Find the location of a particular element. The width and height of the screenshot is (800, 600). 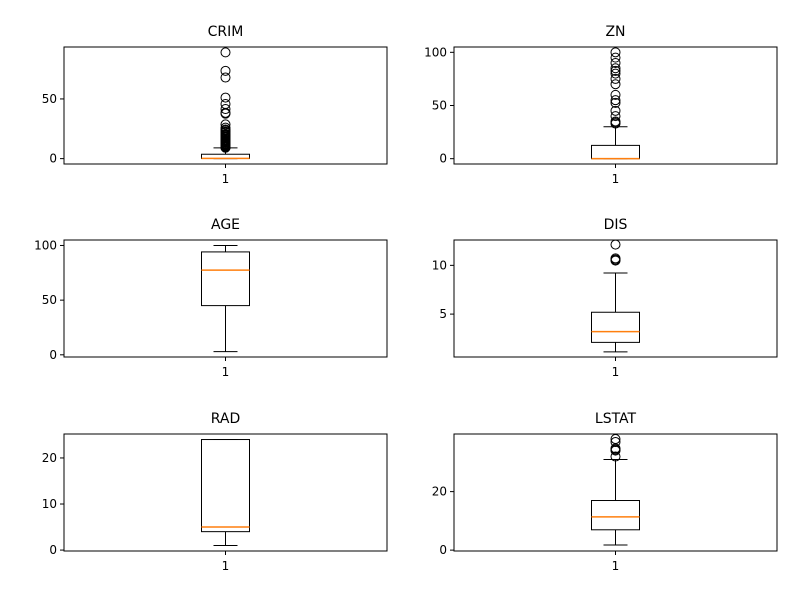

subplot-age: AGE 0 50 100 1 is located at coordinates (211, 298).